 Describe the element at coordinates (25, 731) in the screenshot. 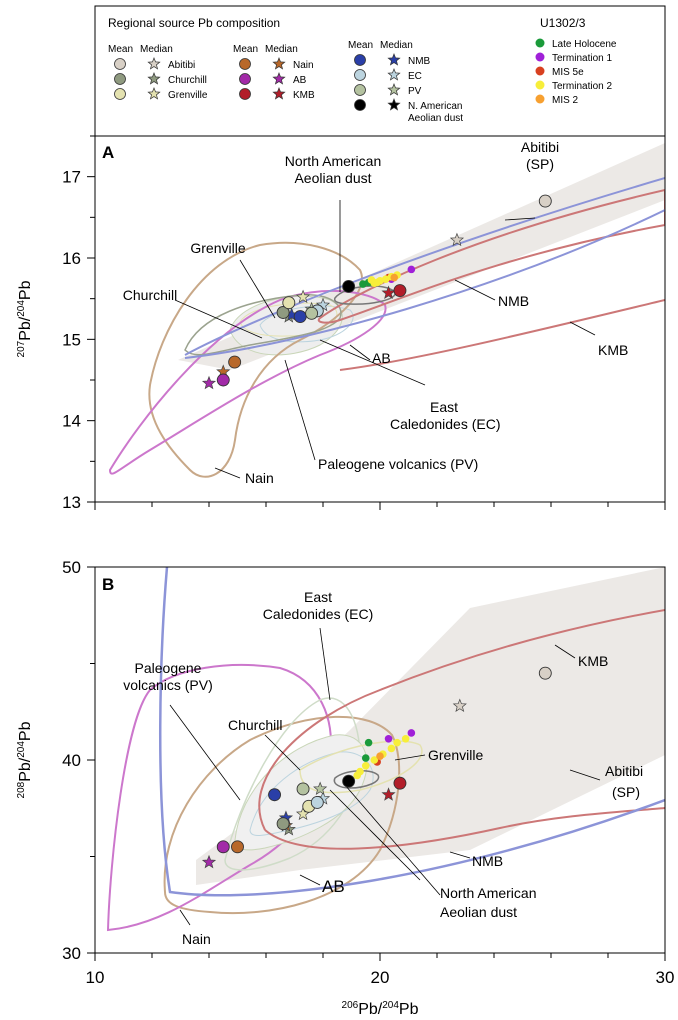

I see `ylabel-b-end: Pb` at that location.